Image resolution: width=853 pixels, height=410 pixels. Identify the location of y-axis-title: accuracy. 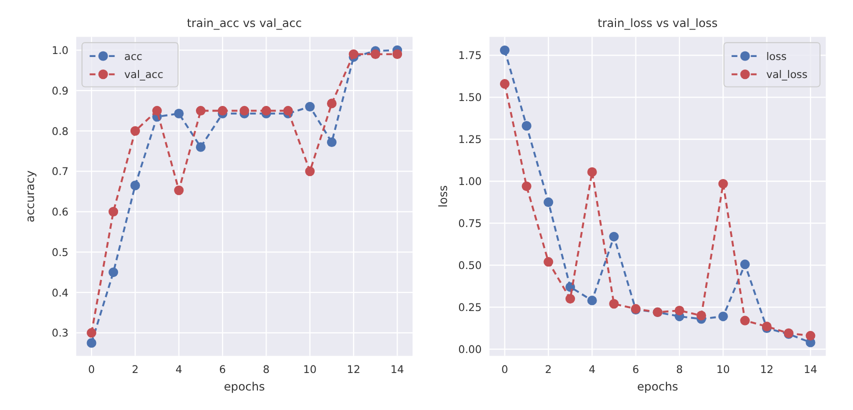
(29, 196).